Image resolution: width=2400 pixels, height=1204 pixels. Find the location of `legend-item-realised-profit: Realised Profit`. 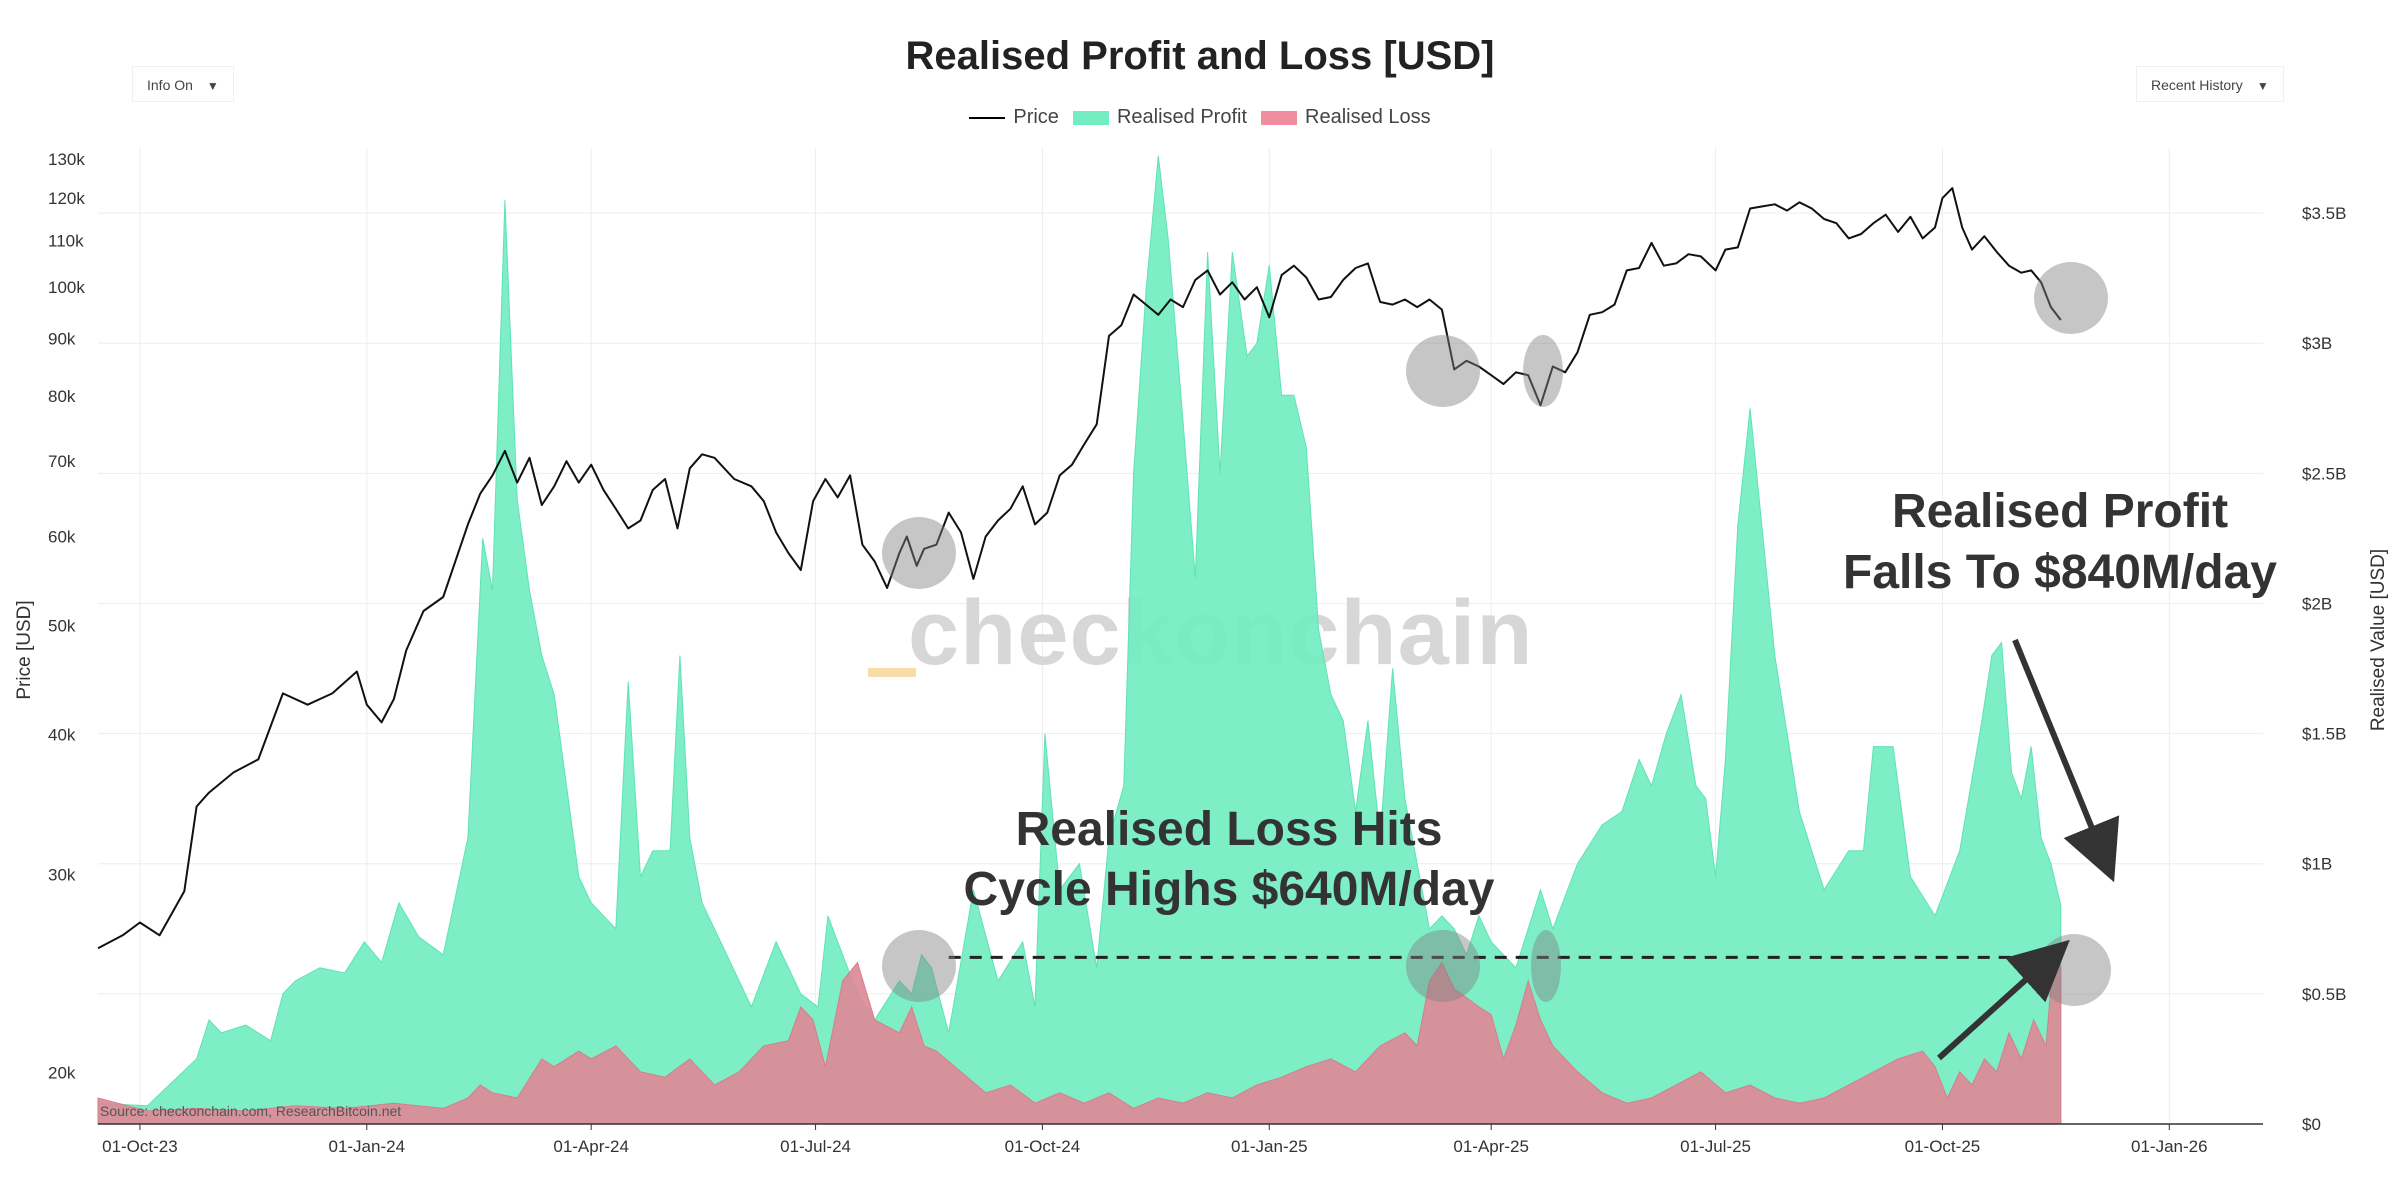

legend-item-realised-profit: Realised Profit is located at coordinates (1159, 117).